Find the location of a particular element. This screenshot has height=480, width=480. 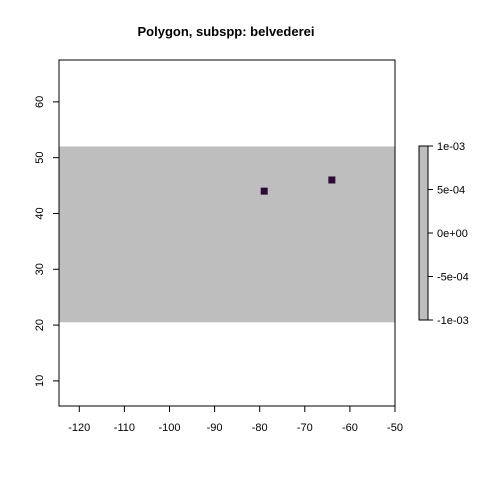

y-tick-label: 30 is located at coordinates (40, 269).